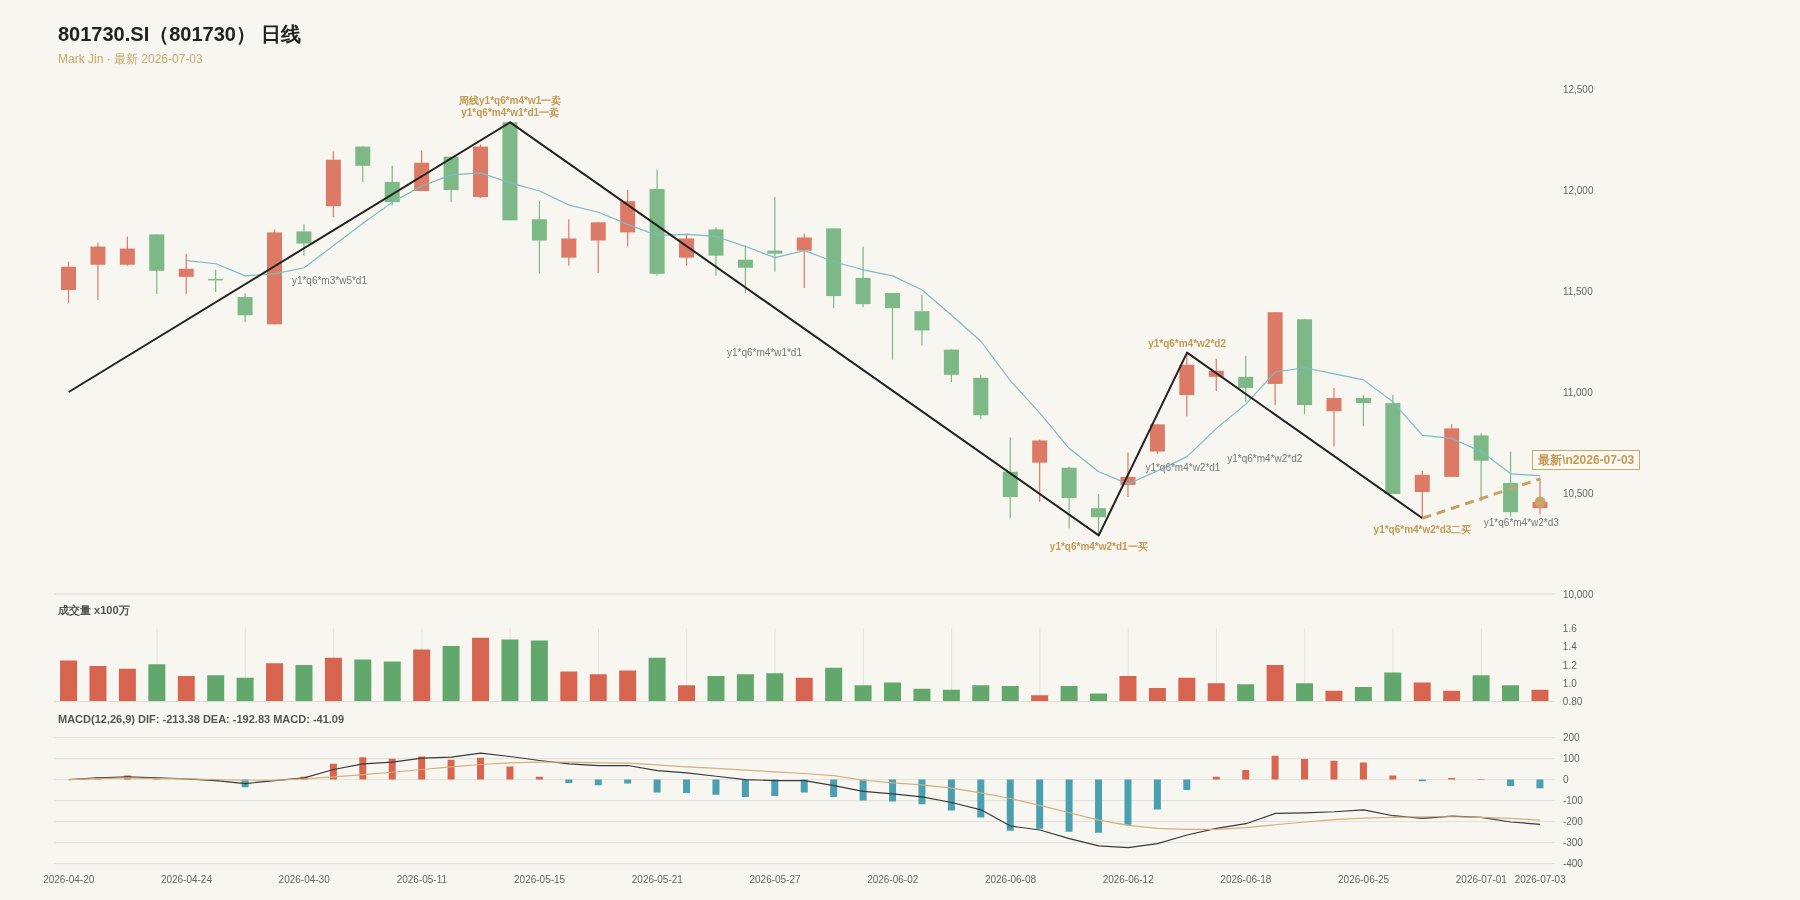  I want to click on y-tick-label: 1.0, so click(1570, 683).